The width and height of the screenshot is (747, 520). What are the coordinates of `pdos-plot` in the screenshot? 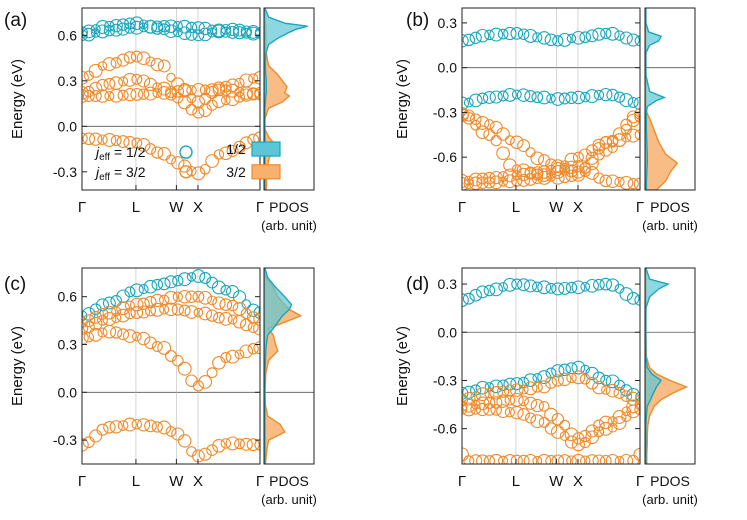 It's located at (667, 366).